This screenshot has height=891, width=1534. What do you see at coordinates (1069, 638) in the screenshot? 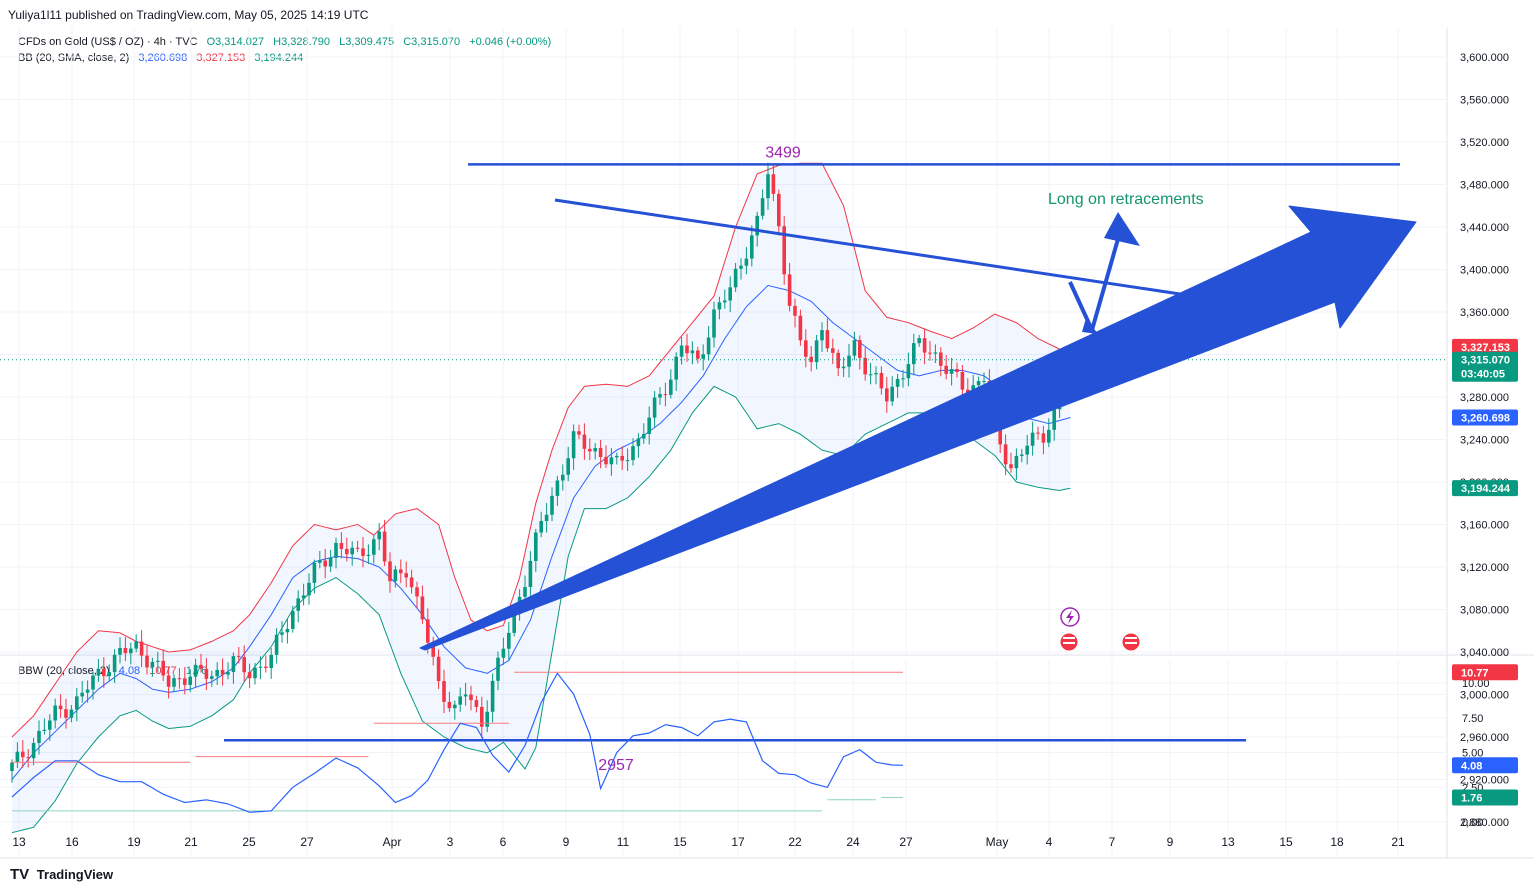
I see `flag-stripe-icon` at bounding box center [1069, 638].